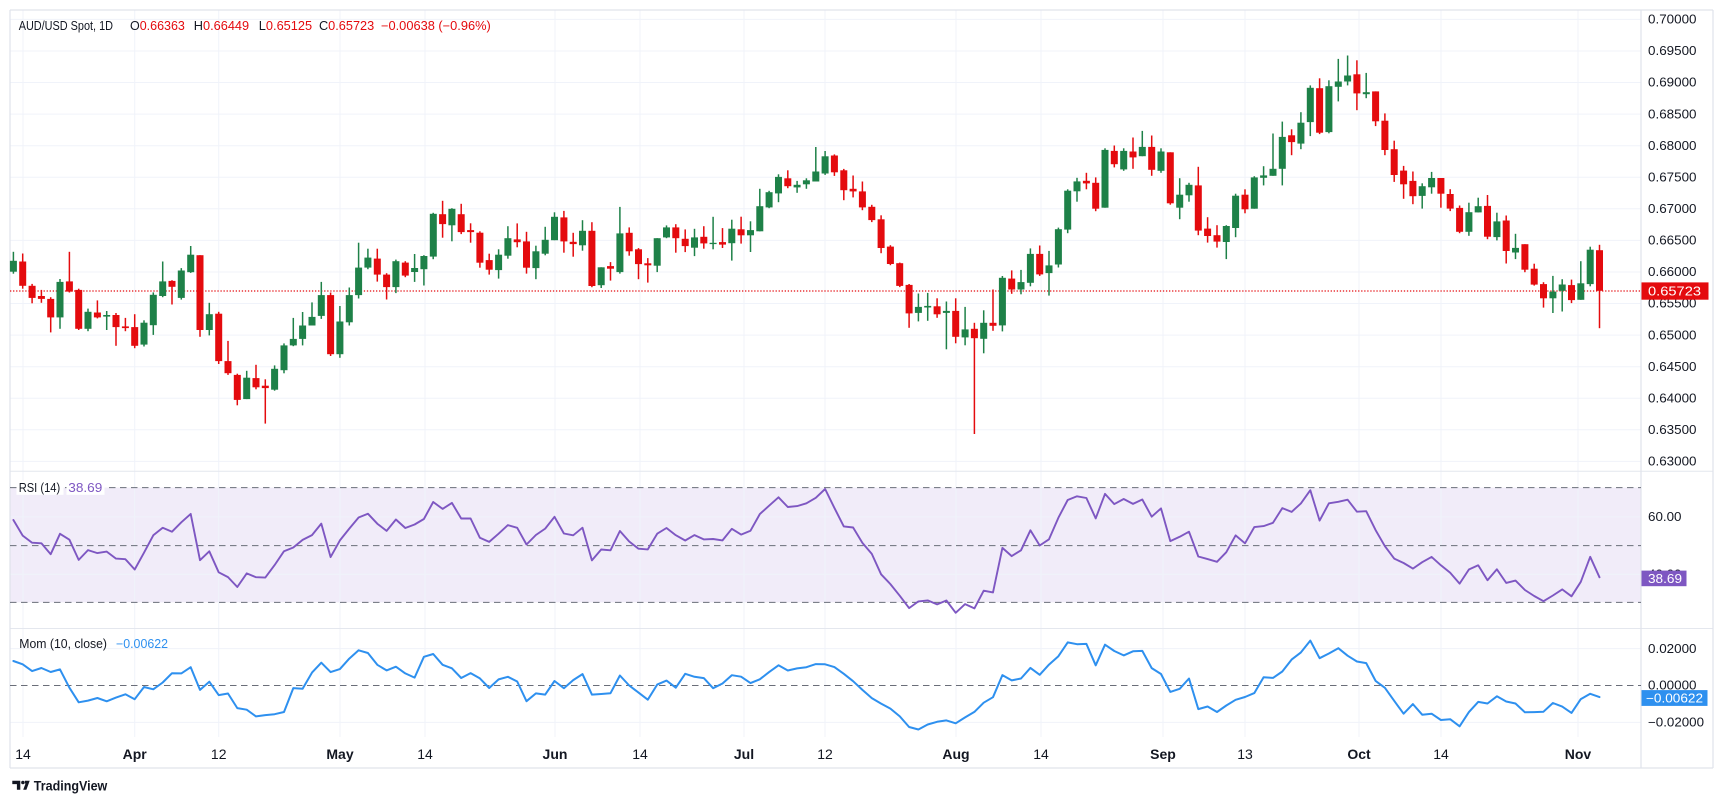 Image resolution: width=1723 pixels, height=808 pixels. What do you see at coordinates (71, 785) in the screenshot?
I see `svg-text: TradingView` at bounding box center [71, 785].